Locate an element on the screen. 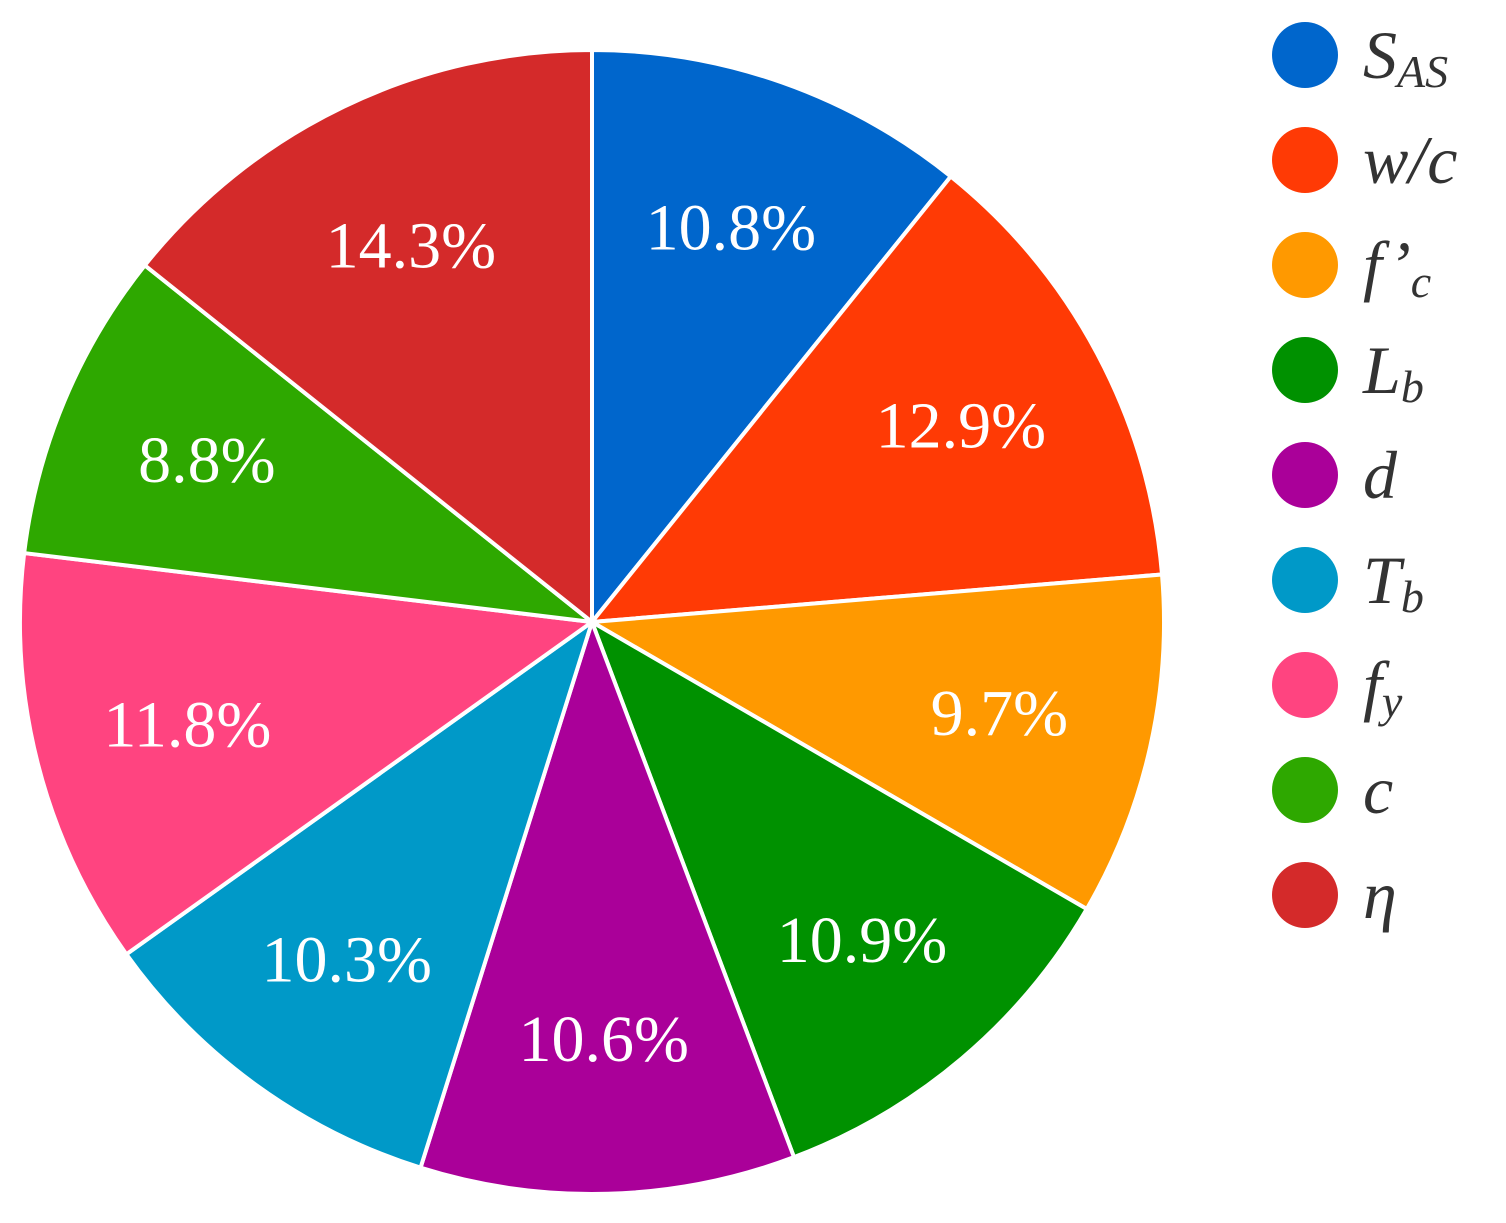 This screenshot has width=1506, height=1223. legend-label: η is located at coordinates (1380, 895).